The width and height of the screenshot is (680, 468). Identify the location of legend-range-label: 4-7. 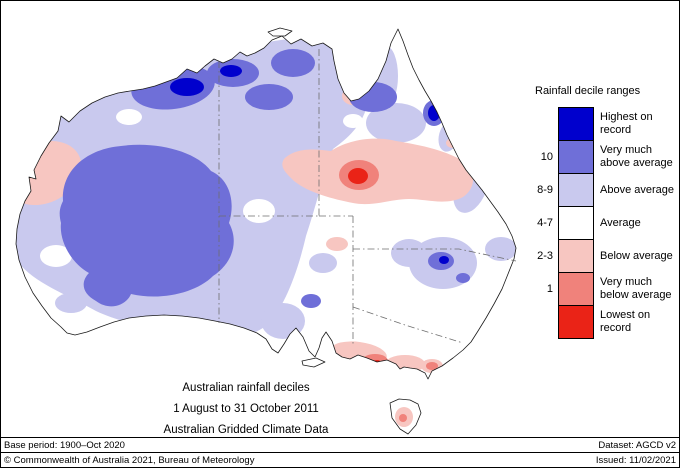
(545, 223).